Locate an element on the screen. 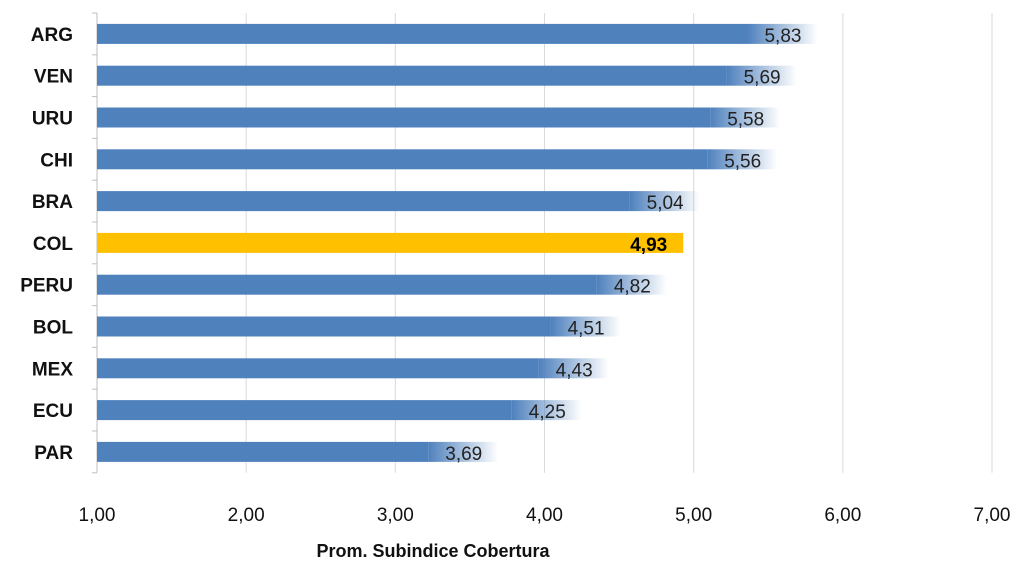 This screenshot has width=1021, height=566. category-label: CHI is located at coordinates (56, 160).